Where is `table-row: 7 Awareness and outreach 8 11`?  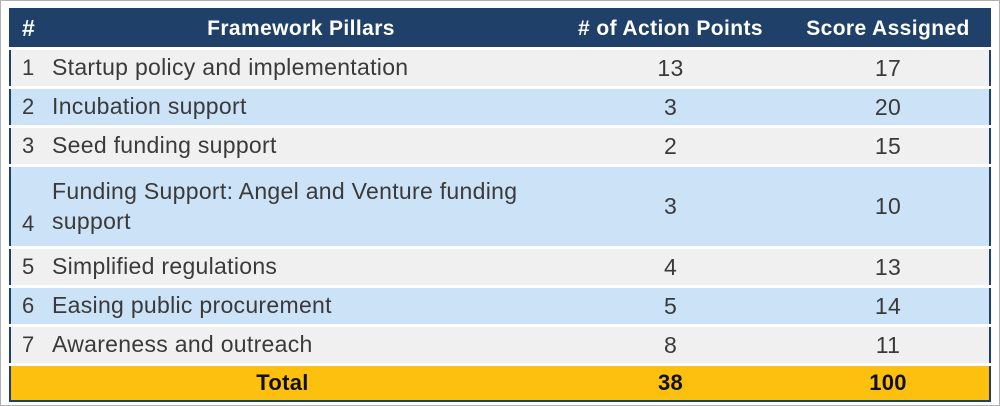
table-row: 7 Awareness and outreach 8 11 is located at coordinates (500, 345).